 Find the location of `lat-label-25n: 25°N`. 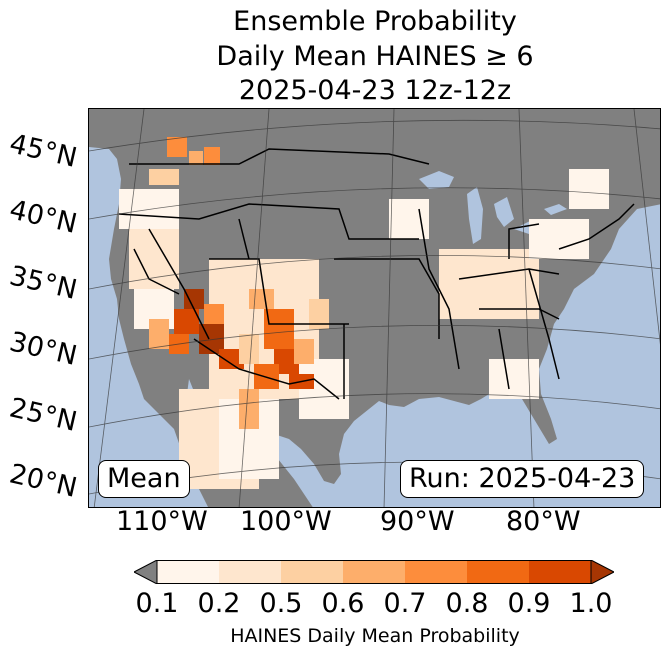

lat-label-25n: 25°N is located at coordinates (43, 415).